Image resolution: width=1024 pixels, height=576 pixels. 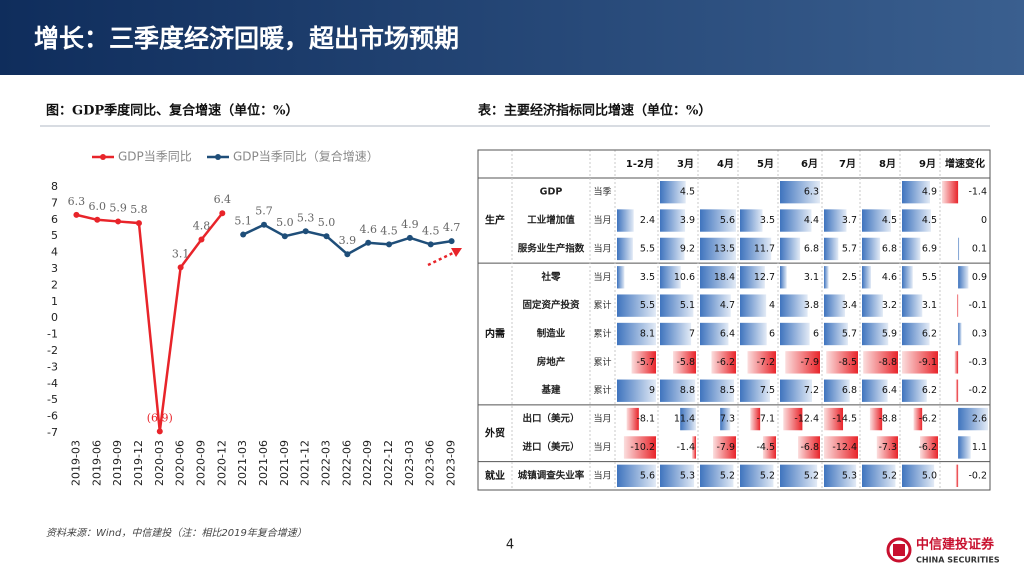 What do you see at coordinates (551, 192) in the screenshot?
I see `row-name: GDP` at bounding box center [551, 192].